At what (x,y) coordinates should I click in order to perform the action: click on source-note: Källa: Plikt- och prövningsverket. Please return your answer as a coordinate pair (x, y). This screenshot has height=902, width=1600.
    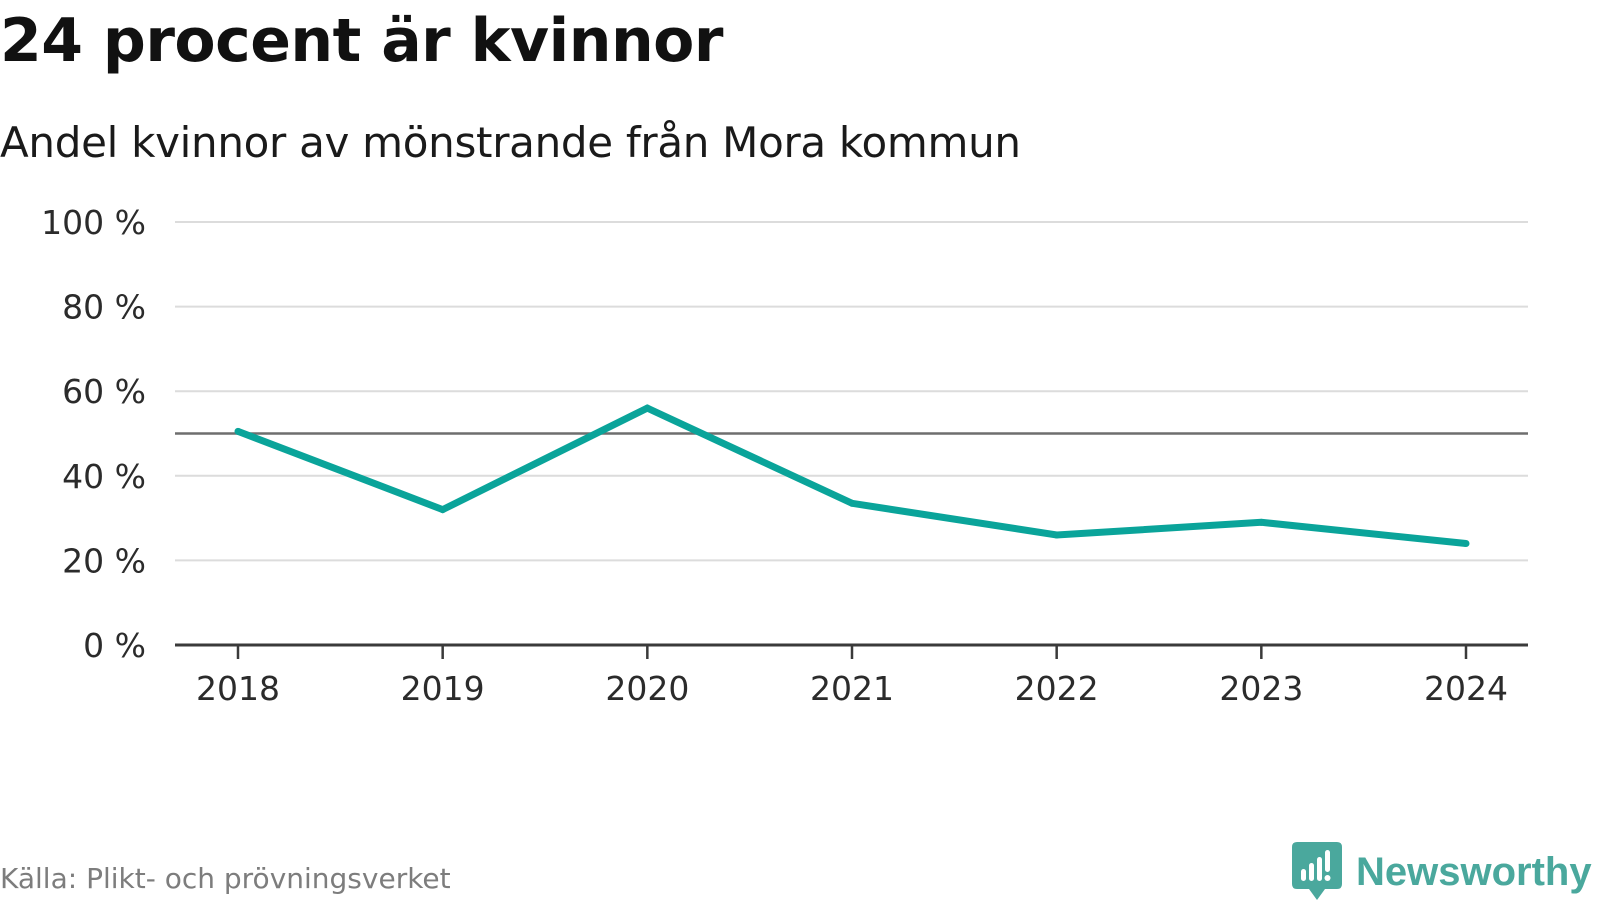
    Looking at the image, I should click on (225, 878).